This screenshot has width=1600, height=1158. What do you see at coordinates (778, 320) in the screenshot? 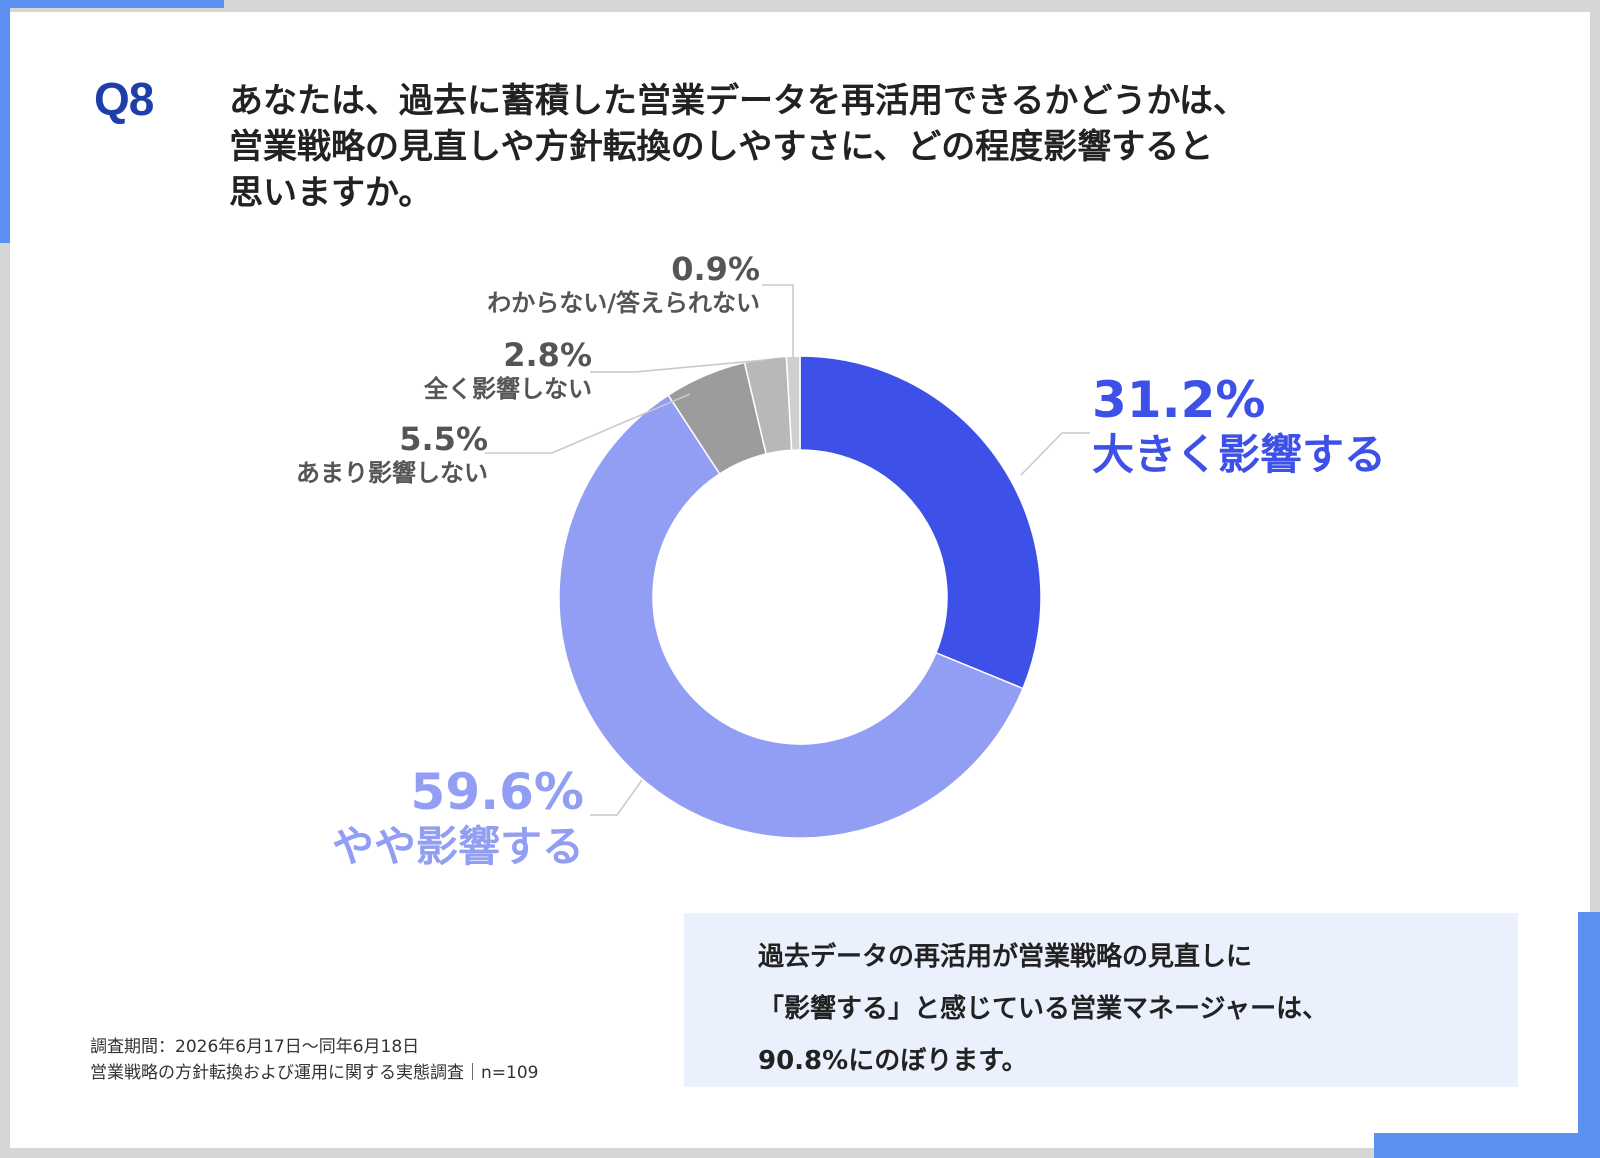
I see `leader-line-unknown` at bounding box center [778, 320].